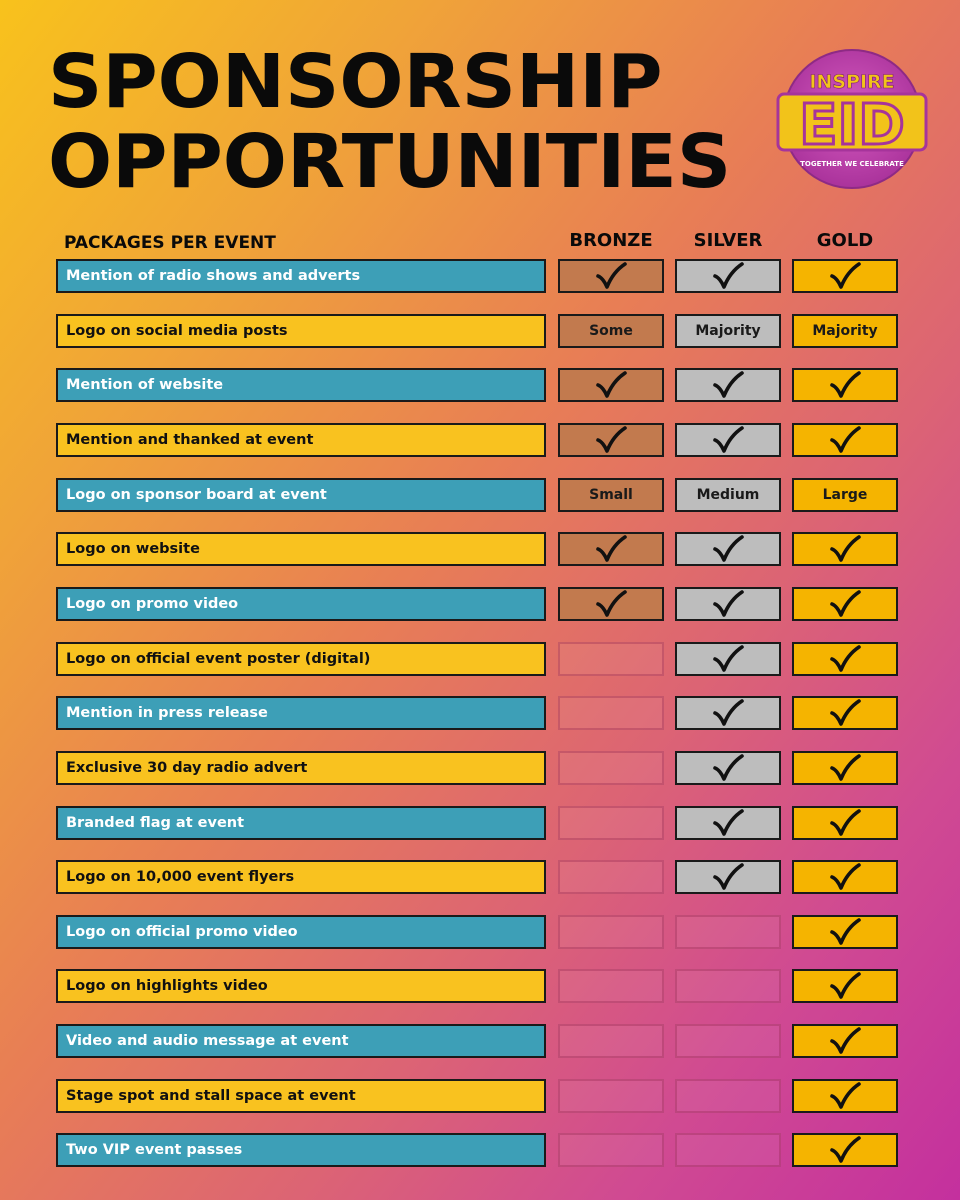 This screenshot has height=1200, width=960. What do you see at coordinates (852, 125) in the screenshot?
I see `svg-text: EID` at bounding box center [852, 125].